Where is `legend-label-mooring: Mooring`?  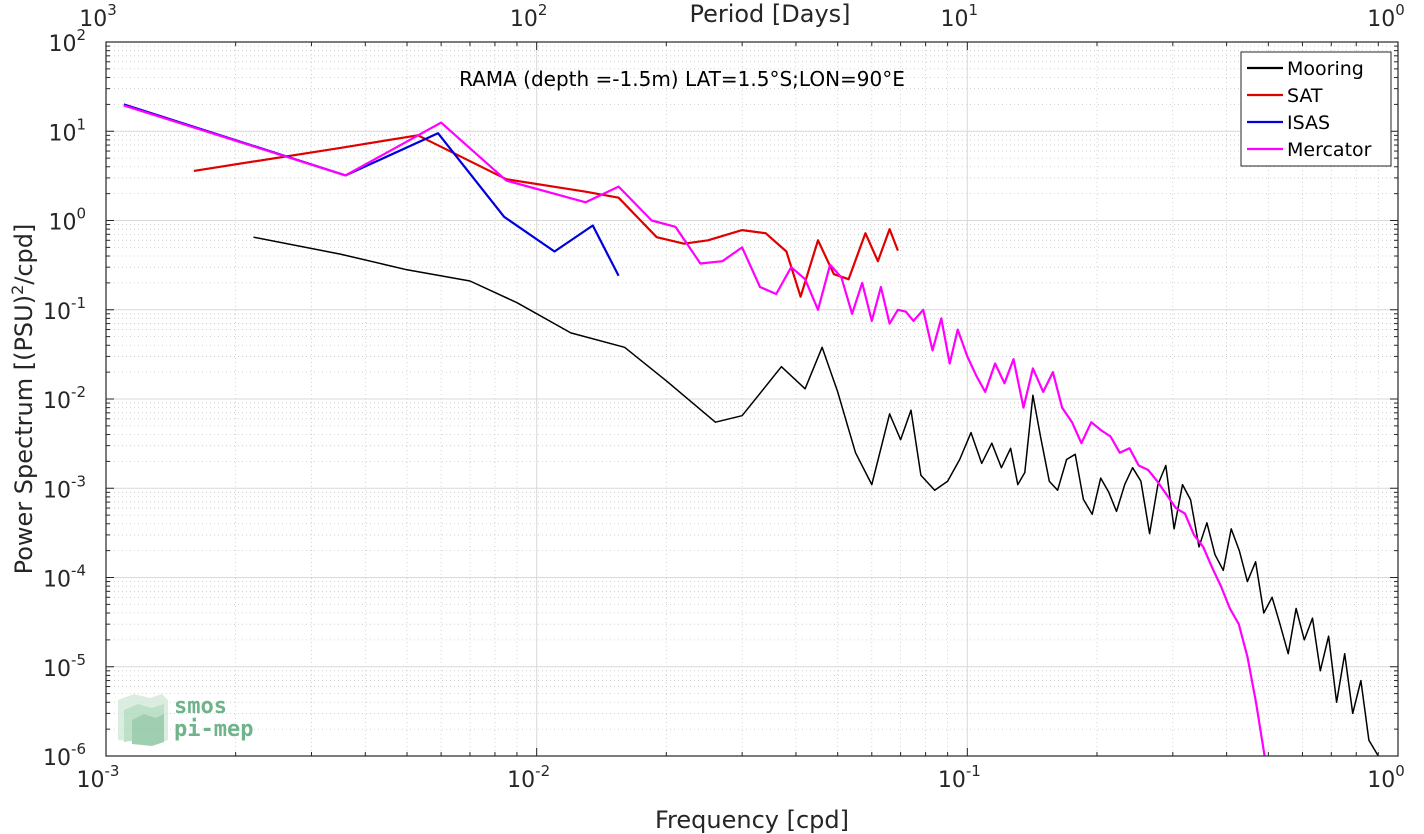
legend-label-mooring: Mooring is located at coordinates (1325, 69).